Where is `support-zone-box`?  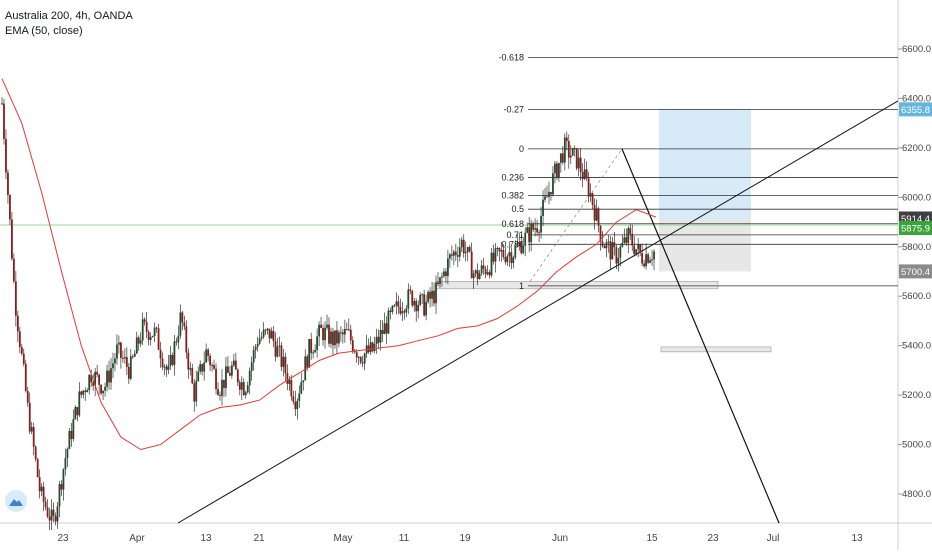
support-zone-box is located at coordinates (577, 285).